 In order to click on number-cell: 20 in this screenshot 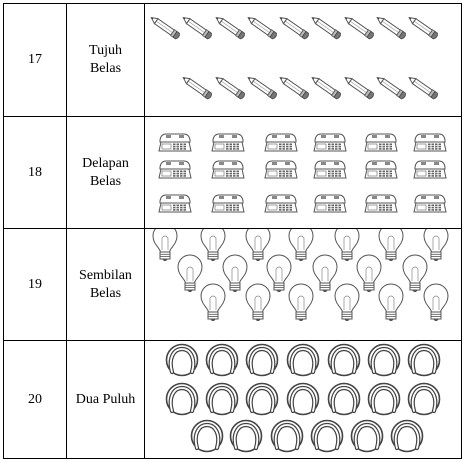, I will do `click(35, 399)`.